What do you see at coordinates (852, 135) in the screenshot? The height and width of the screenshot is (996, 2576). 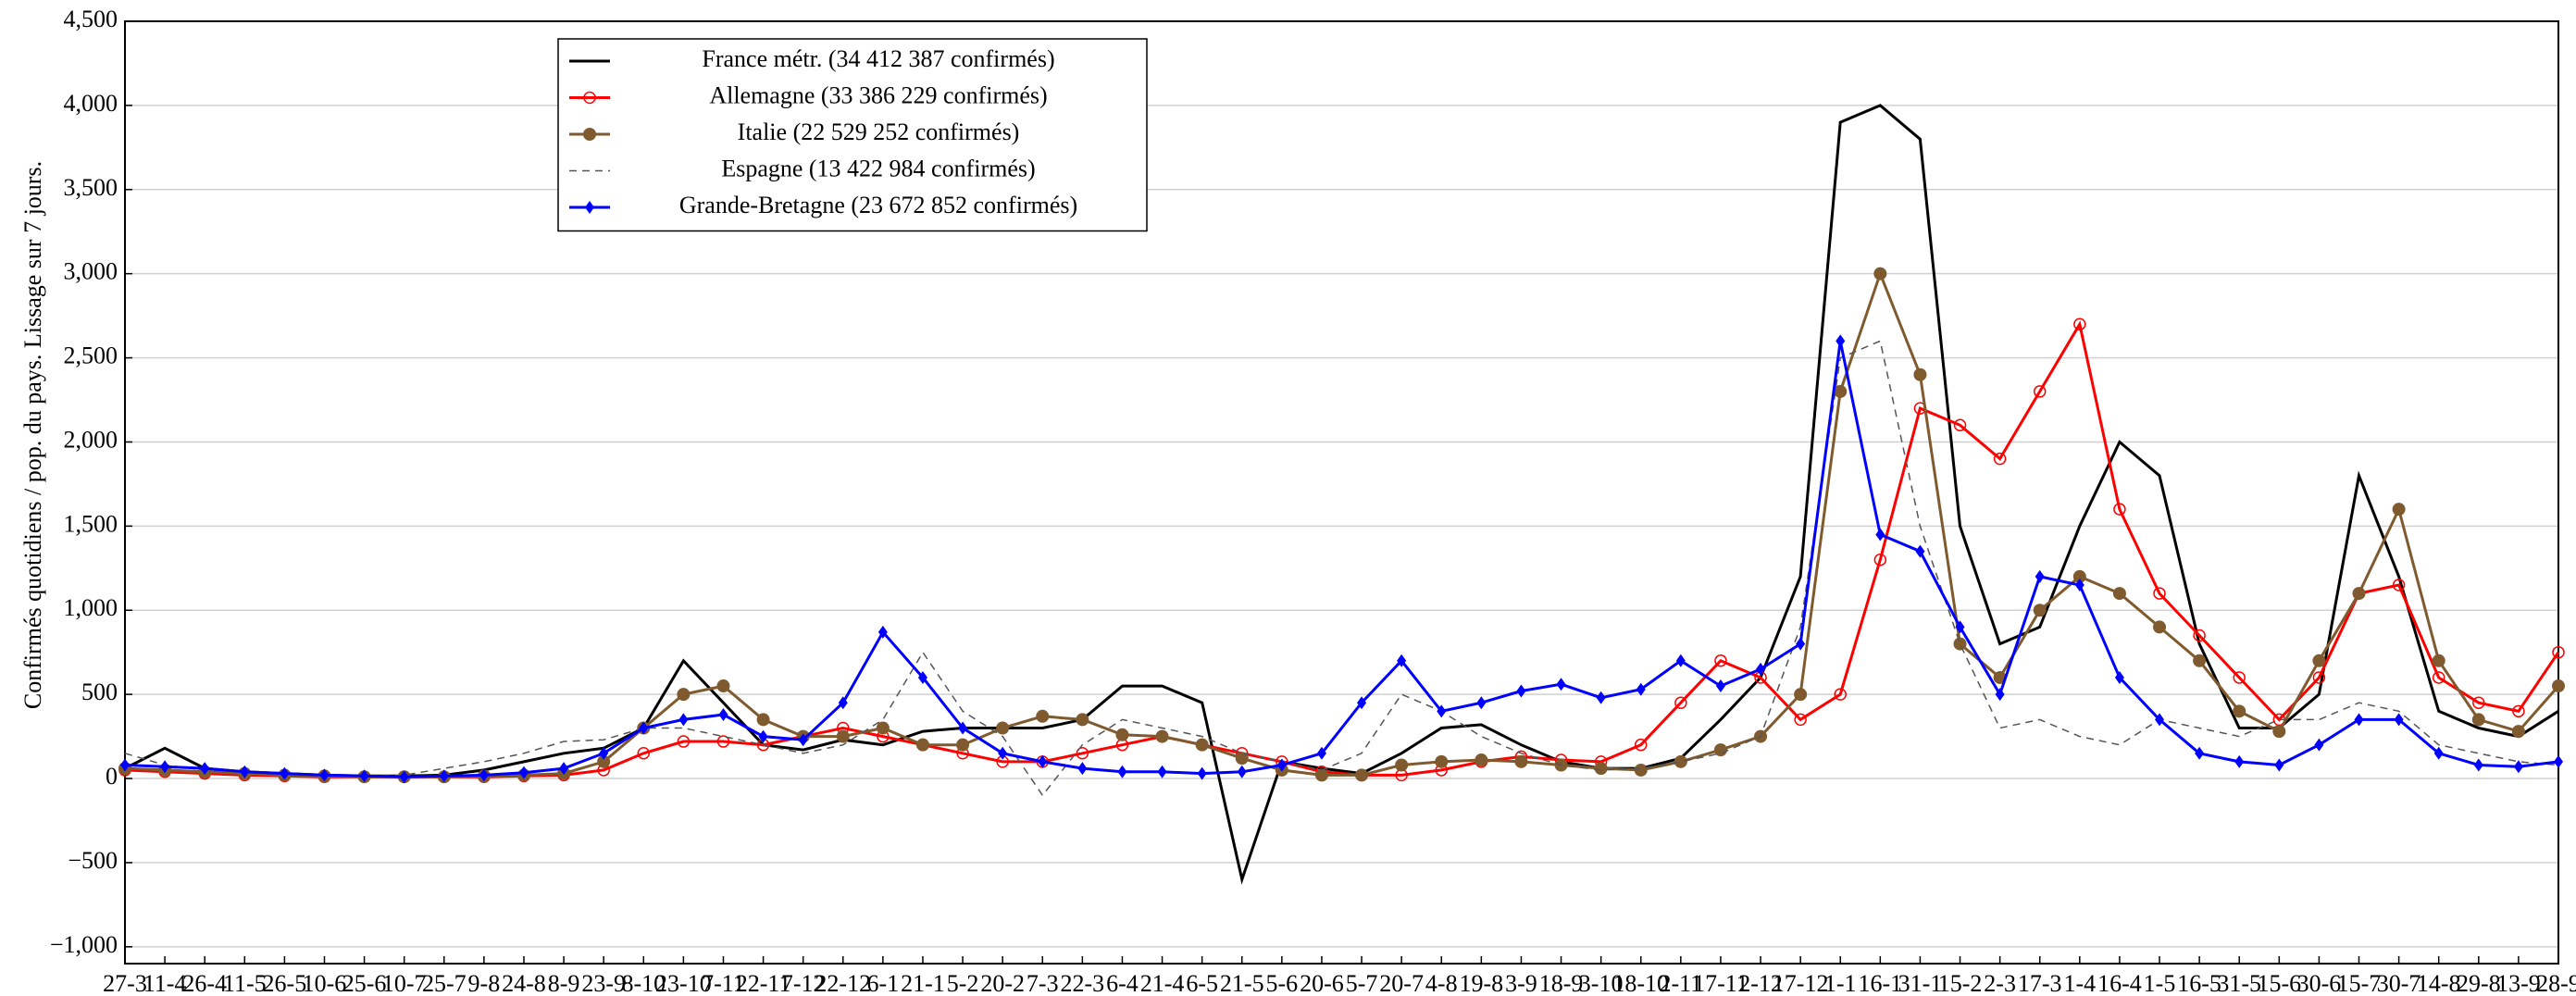 I see `legend-box` at bounding box center [852, 135].